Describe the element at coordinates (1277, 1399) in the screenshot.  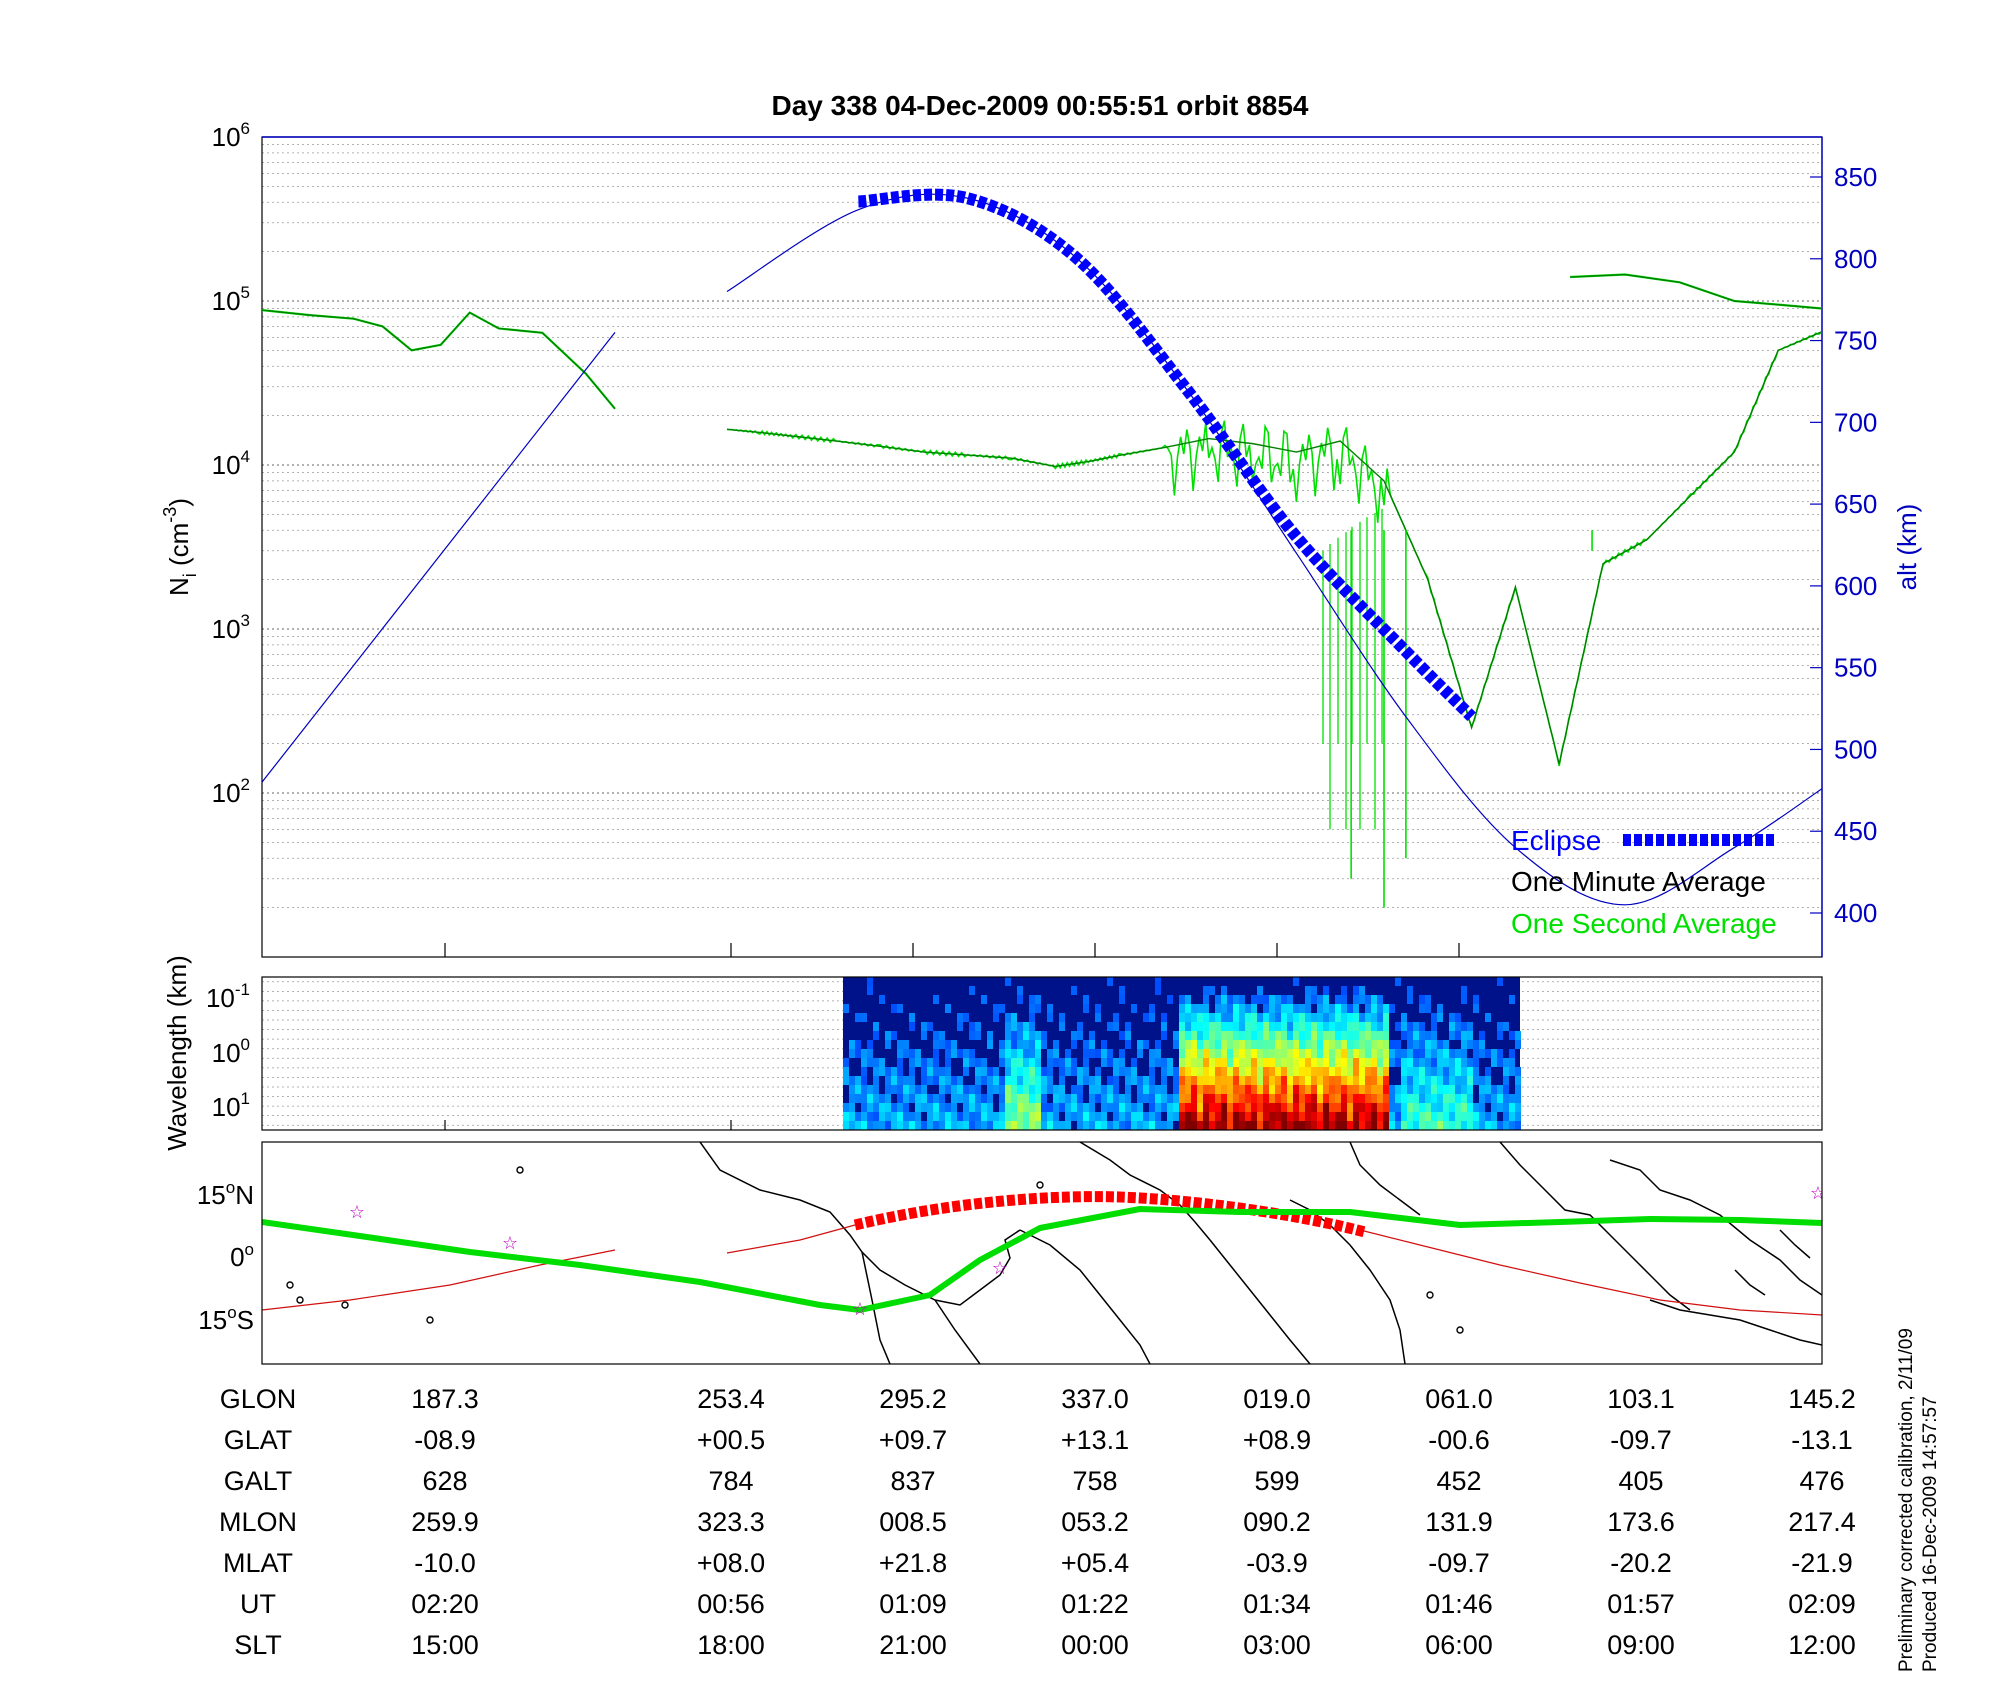
I see `table-cell: 019.0` at that location.